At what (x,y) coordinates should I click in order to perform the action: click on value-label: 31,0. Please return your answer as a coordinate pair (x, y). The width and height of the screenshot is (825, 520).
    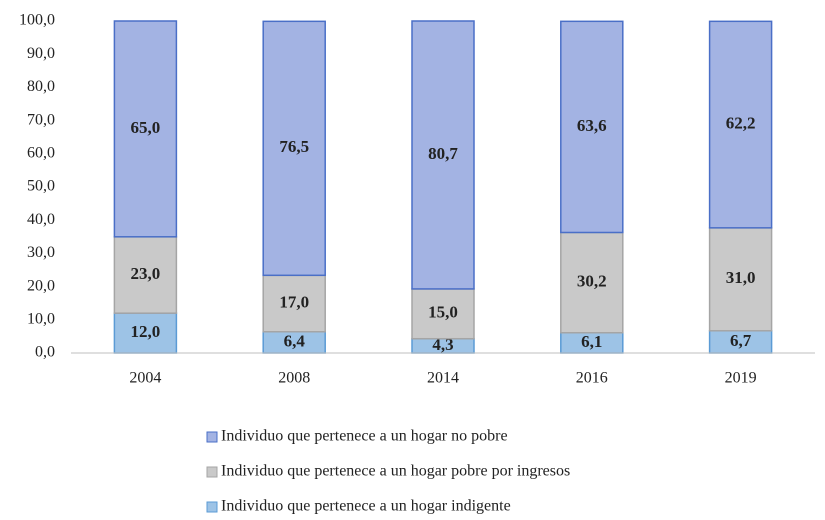
    Looking at the image, I should click on (741, 277).